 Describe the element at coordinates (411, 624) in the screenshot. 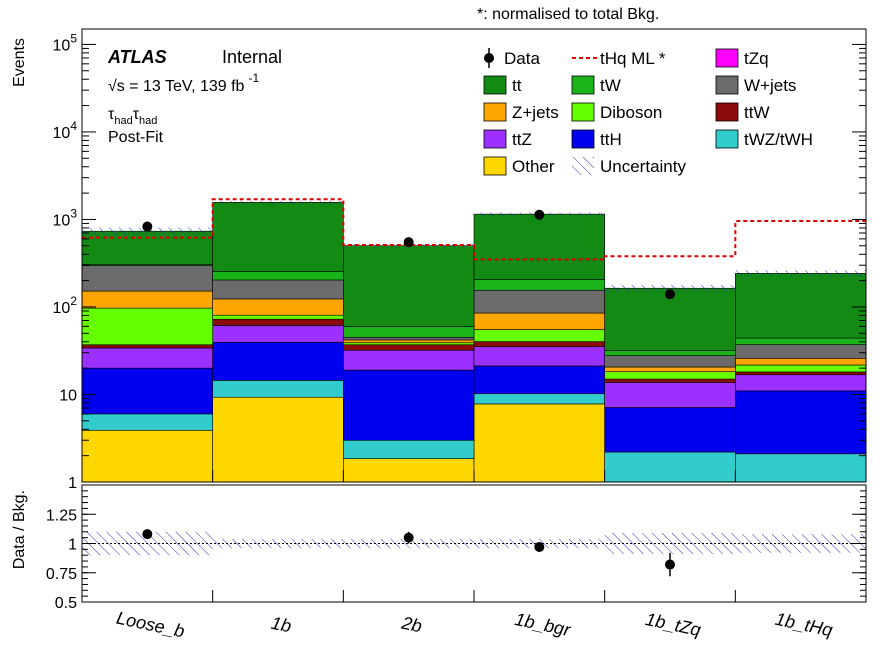

I see `x-category-label: 2b` at that location.